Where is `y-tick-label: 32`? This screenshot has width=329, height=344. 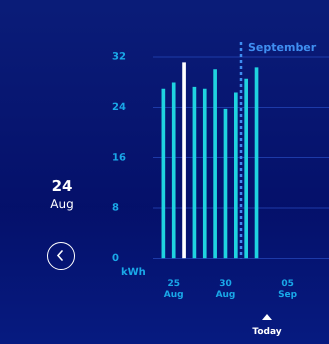
y-tick-label: 32 is located at coordinates (119, 57).